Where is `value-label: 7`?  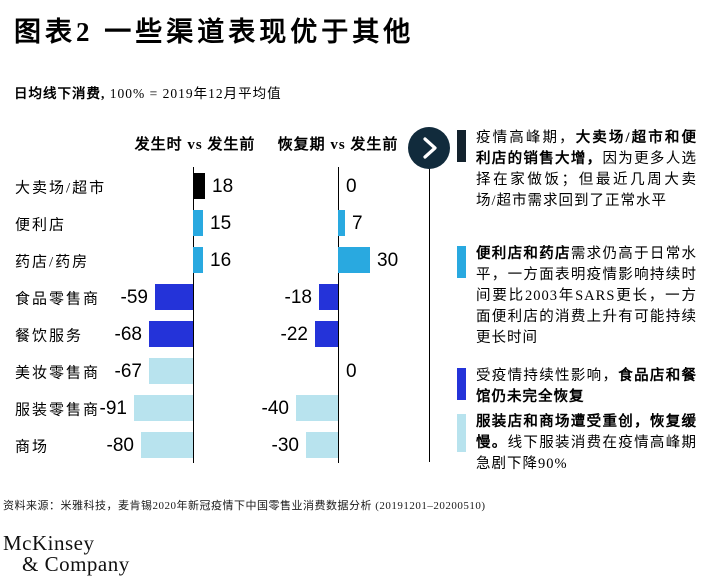 value-label: 7 is located at coordinates (357, 223).